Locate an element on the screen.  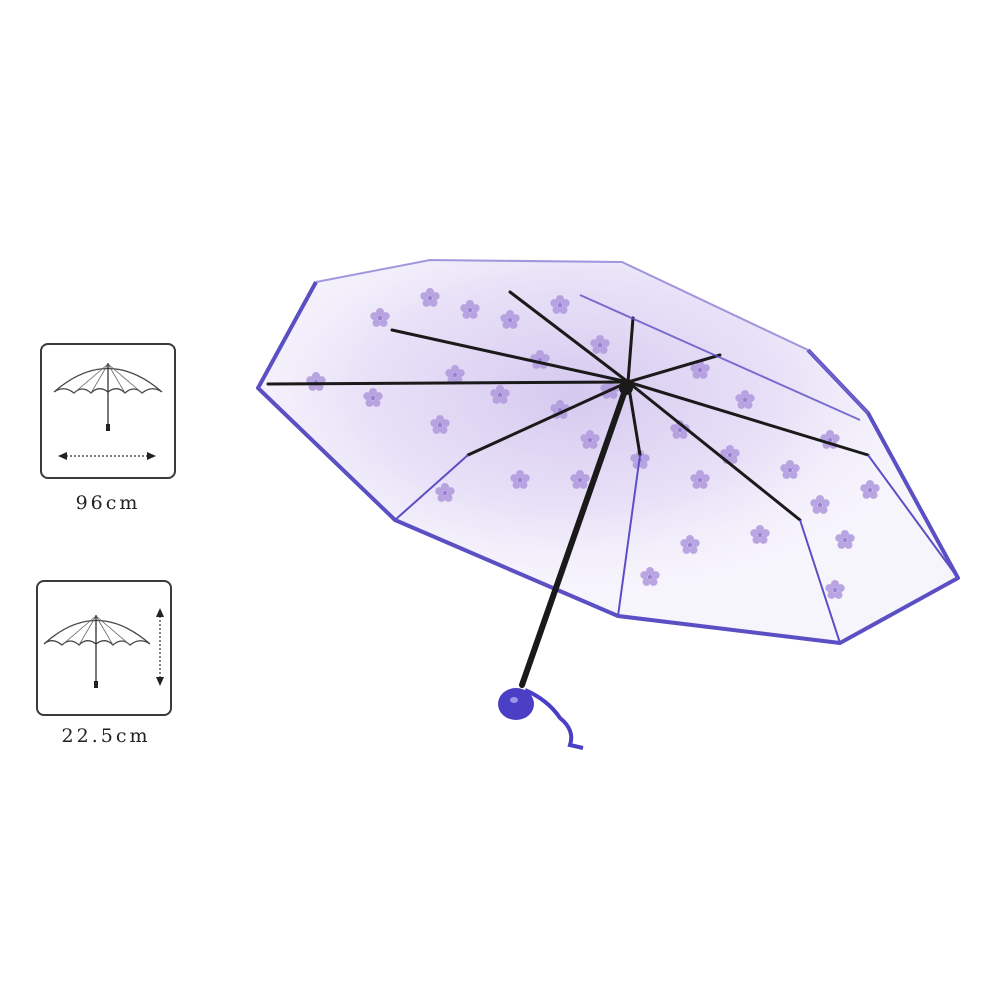
umbrella-height-icon is located at coordinates (103, 648).